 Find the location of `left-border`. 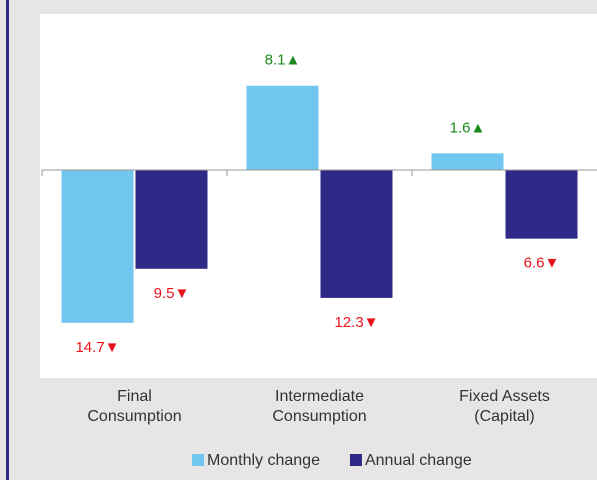

left-border is located at coordinates (7, 240).